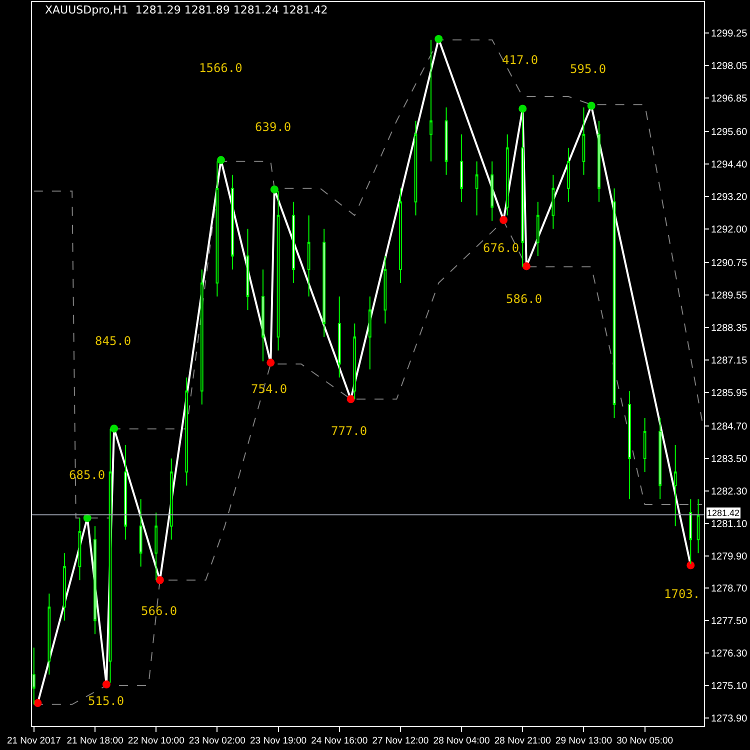 The image size is (750, 750). I want to click on y-tick-label: 1285.95, so click(729, 393).